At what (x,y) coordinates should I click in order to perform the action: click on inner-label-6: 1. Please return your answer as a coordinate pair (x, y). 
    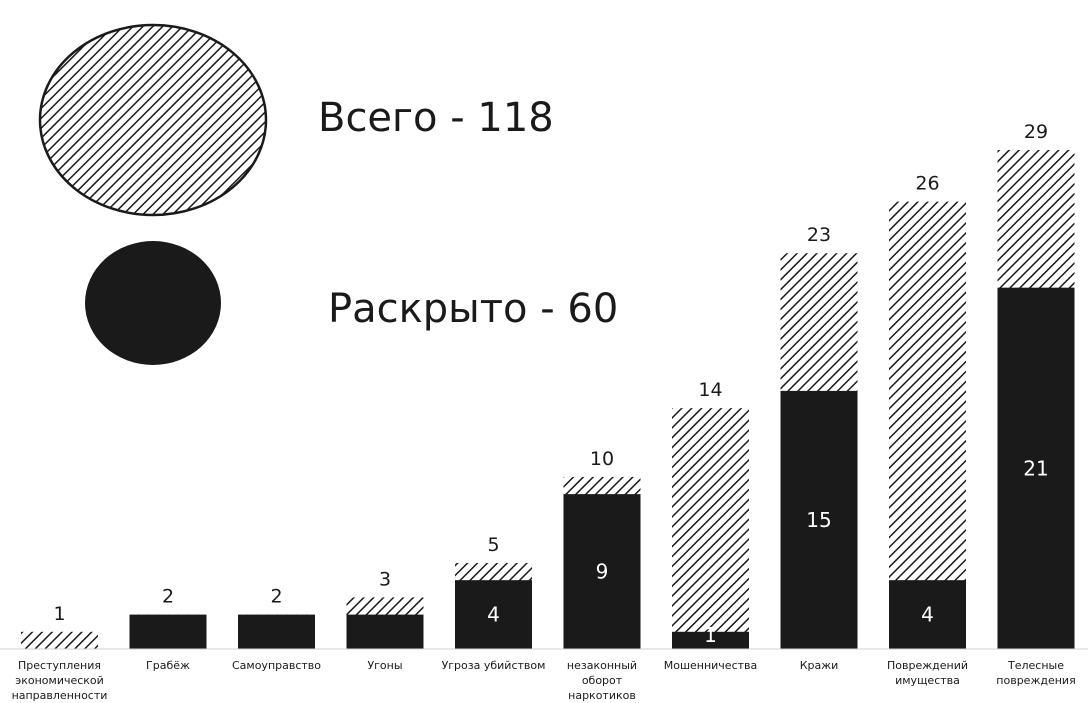
    Looking at the image, I should click on (710, 635).